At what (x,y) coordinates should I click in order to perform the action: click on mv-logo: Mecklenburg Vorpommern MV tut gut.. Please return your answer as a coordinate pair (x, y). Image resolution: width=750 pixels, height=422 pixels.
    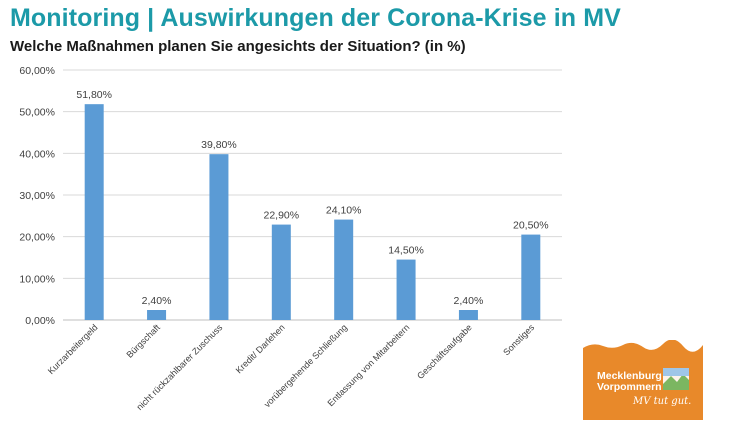
    Looking at the image, I should click on (643, 380).